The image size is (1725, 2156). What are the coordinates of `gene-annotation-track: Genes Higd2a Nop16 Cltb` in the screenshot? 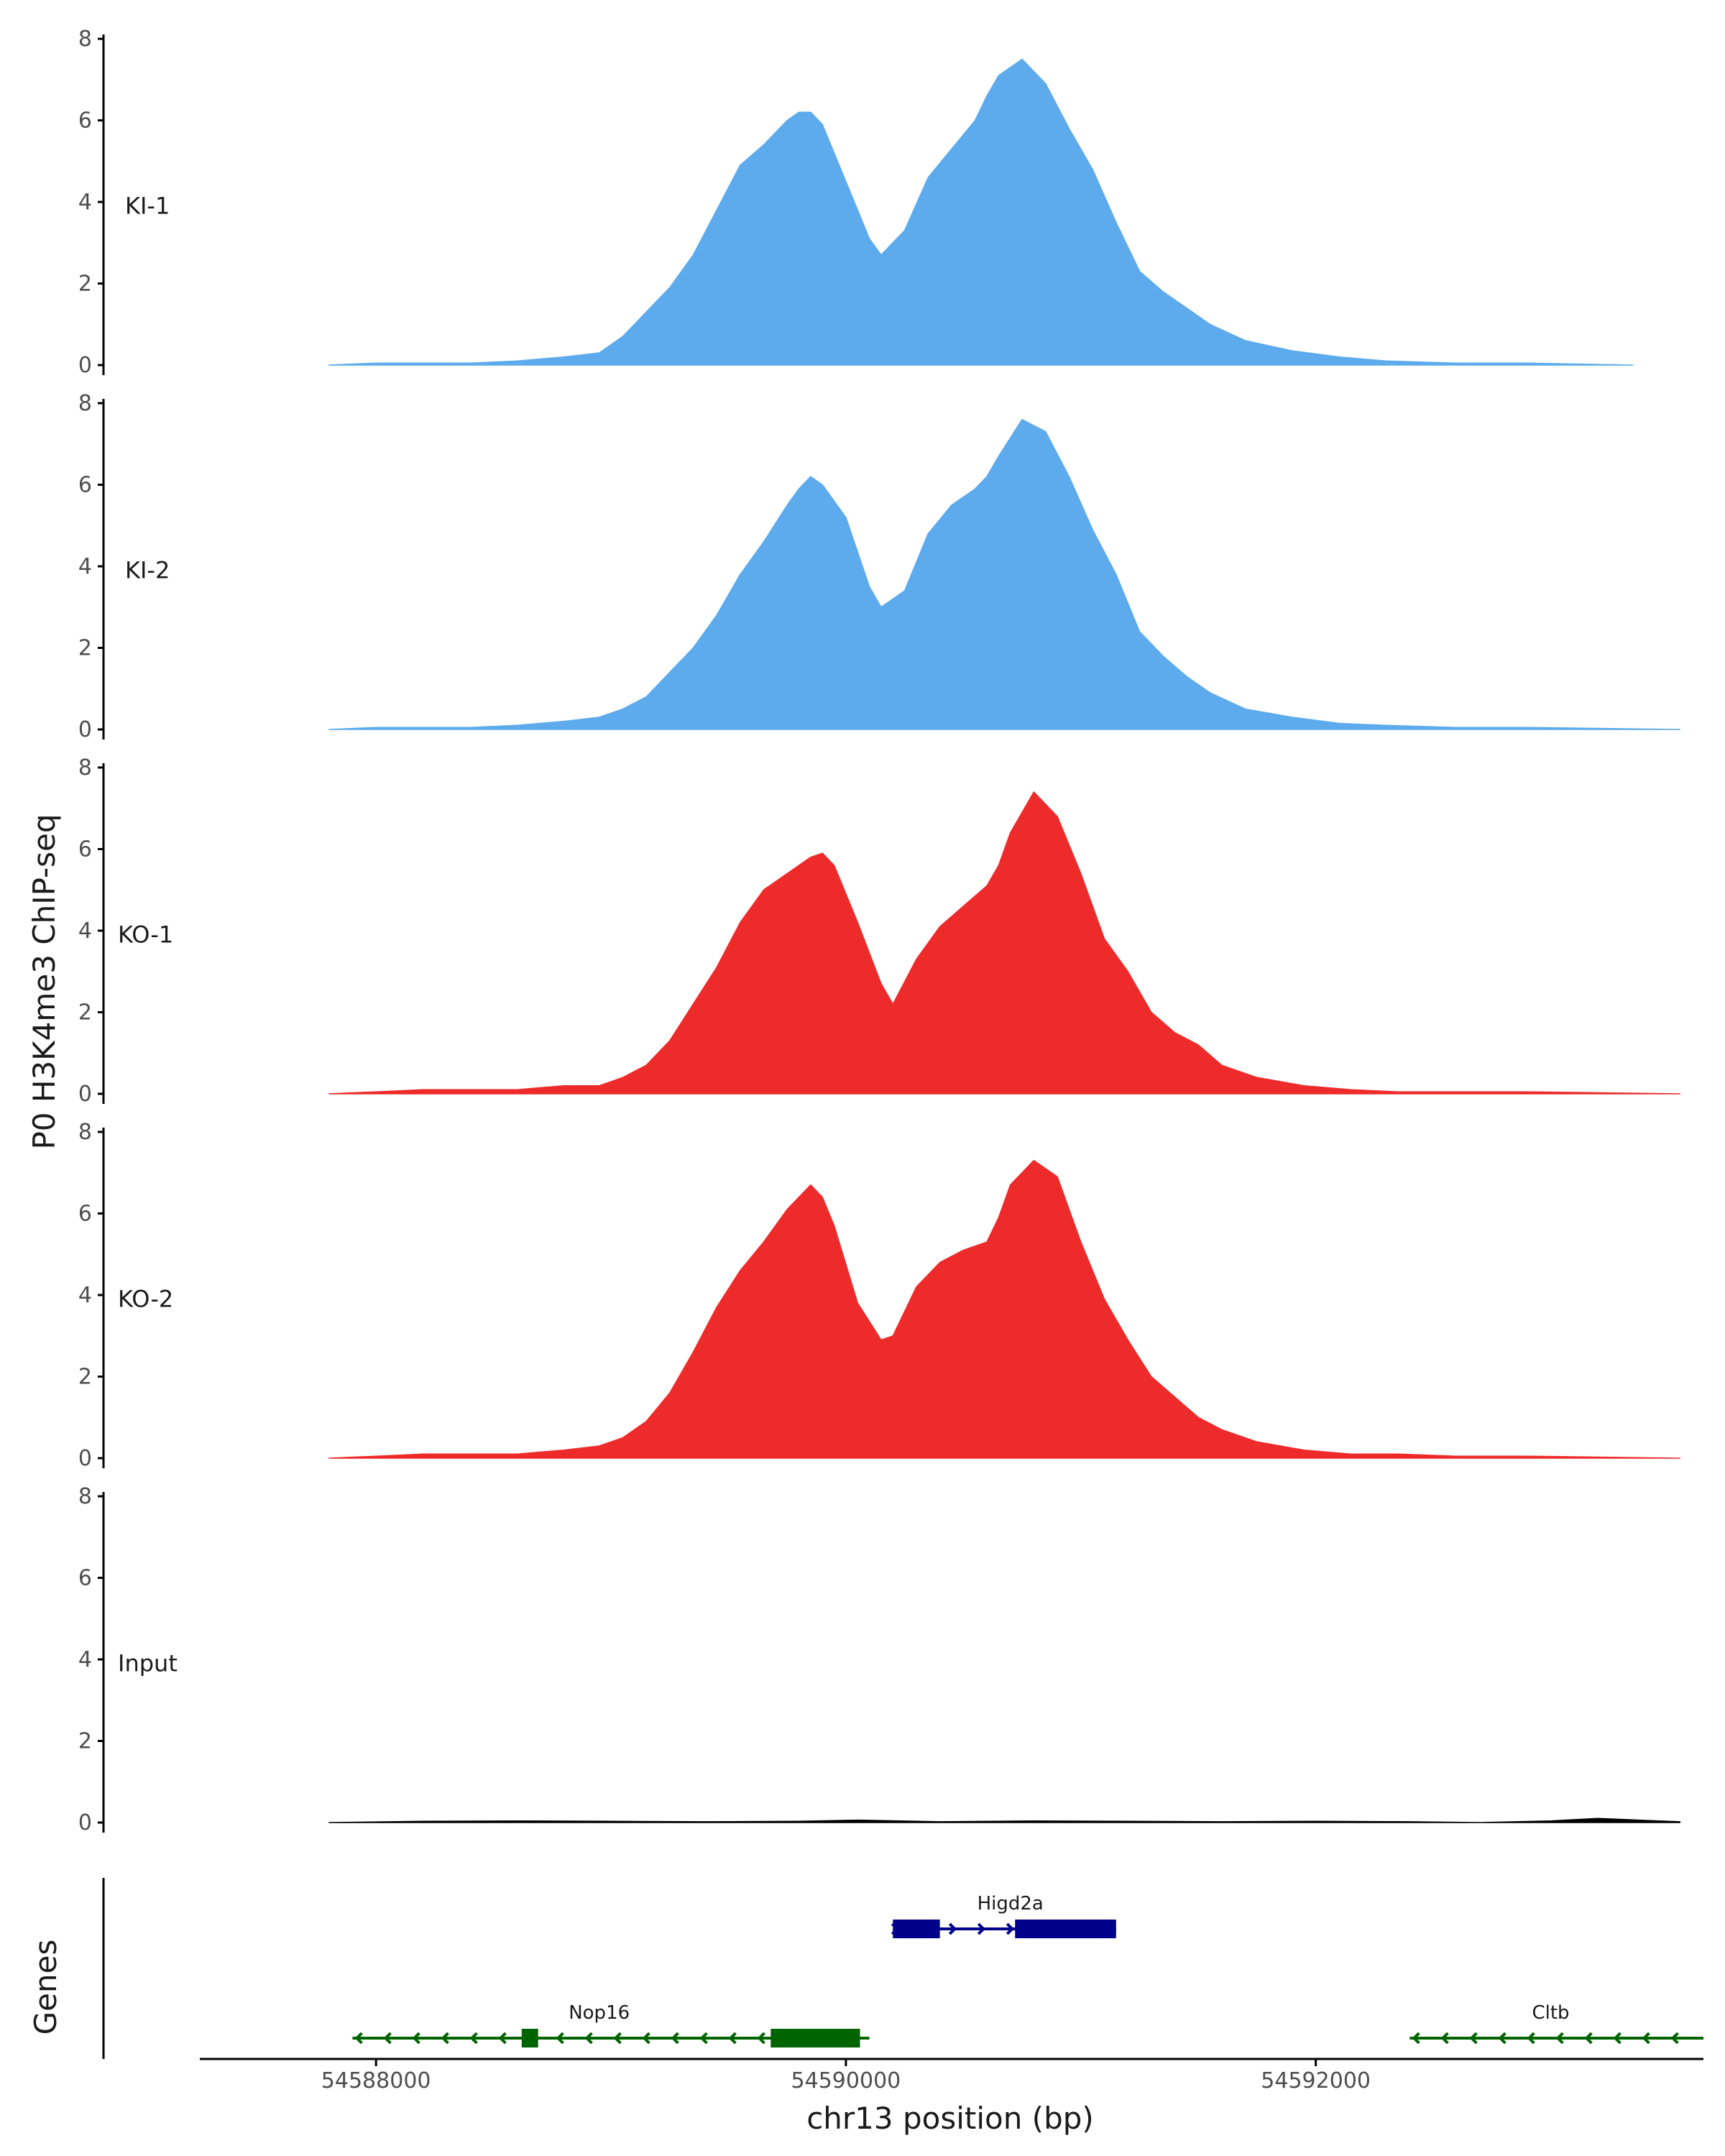 It's located at (865, 1969).